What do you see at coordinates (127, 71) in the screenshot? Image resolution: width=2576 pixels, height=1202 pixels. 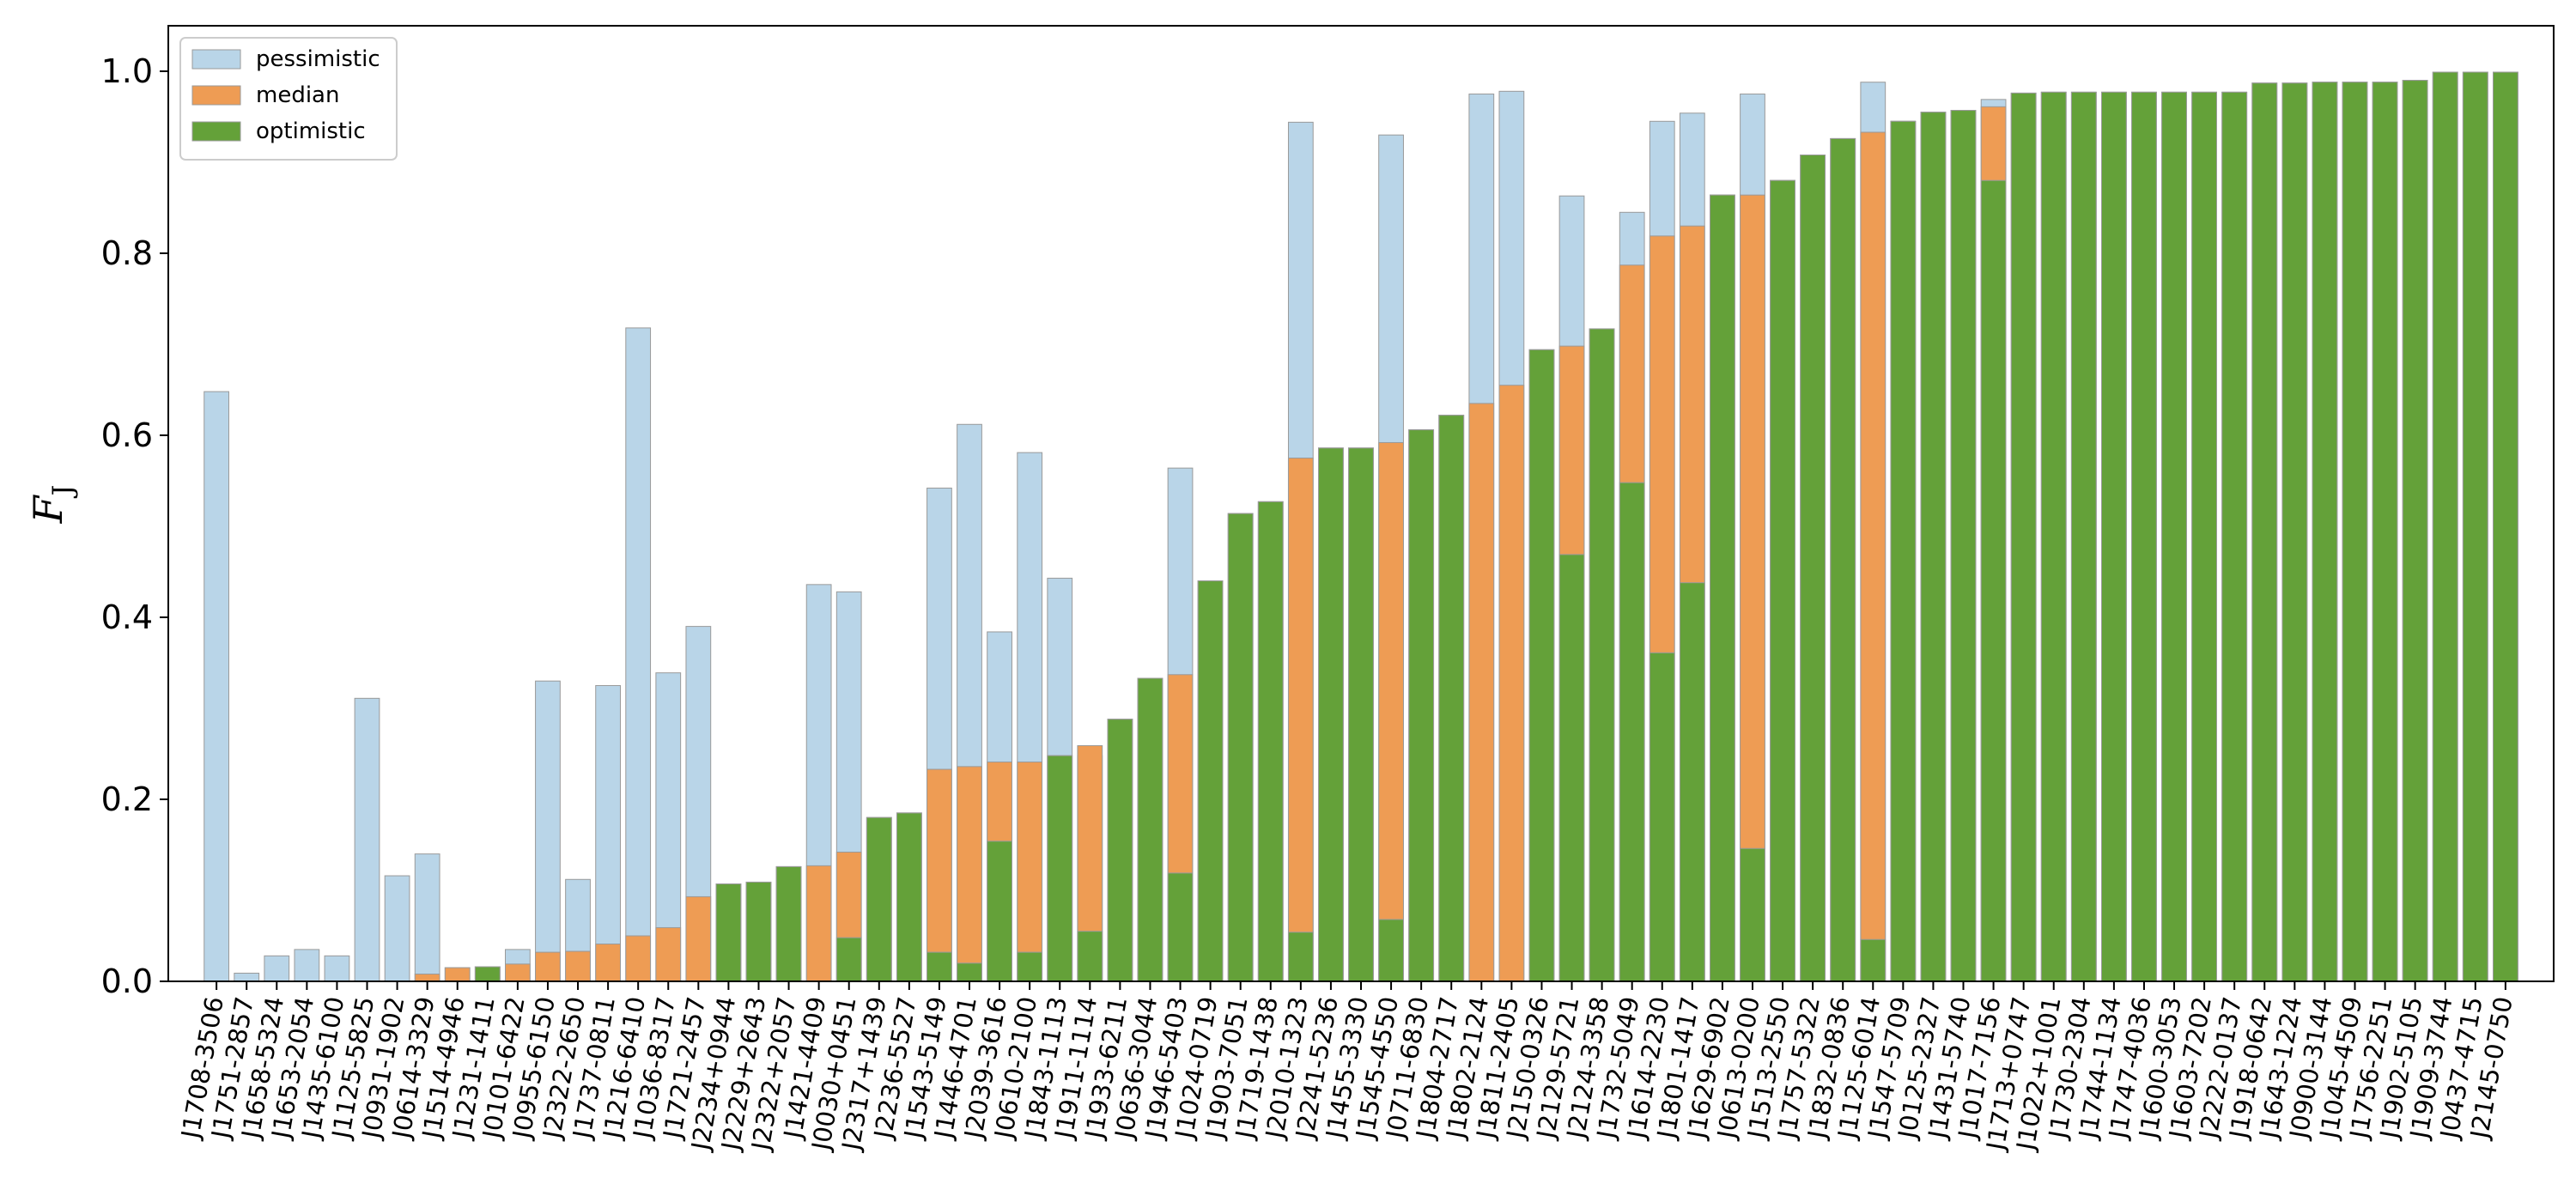 I see `y-tick-label: 1.0` at bounding box center [127, 71].